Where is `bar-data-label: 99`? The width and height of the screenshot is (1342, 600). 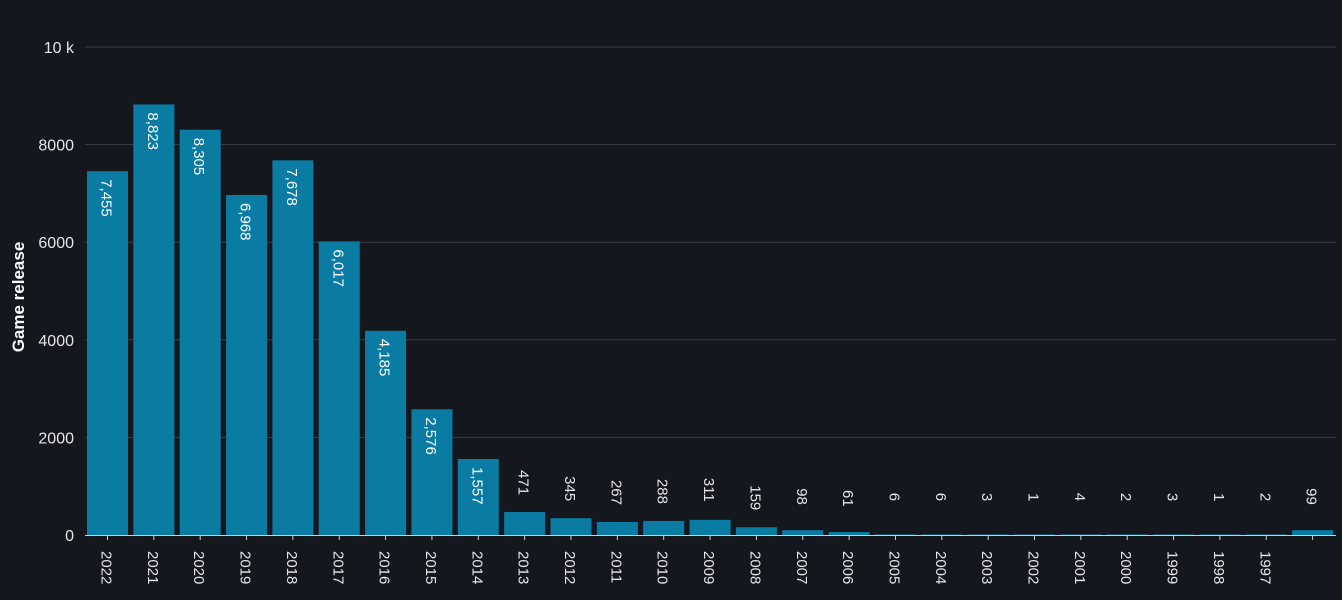 bar-data-label: 99 is located at coordinates (1311, 496).